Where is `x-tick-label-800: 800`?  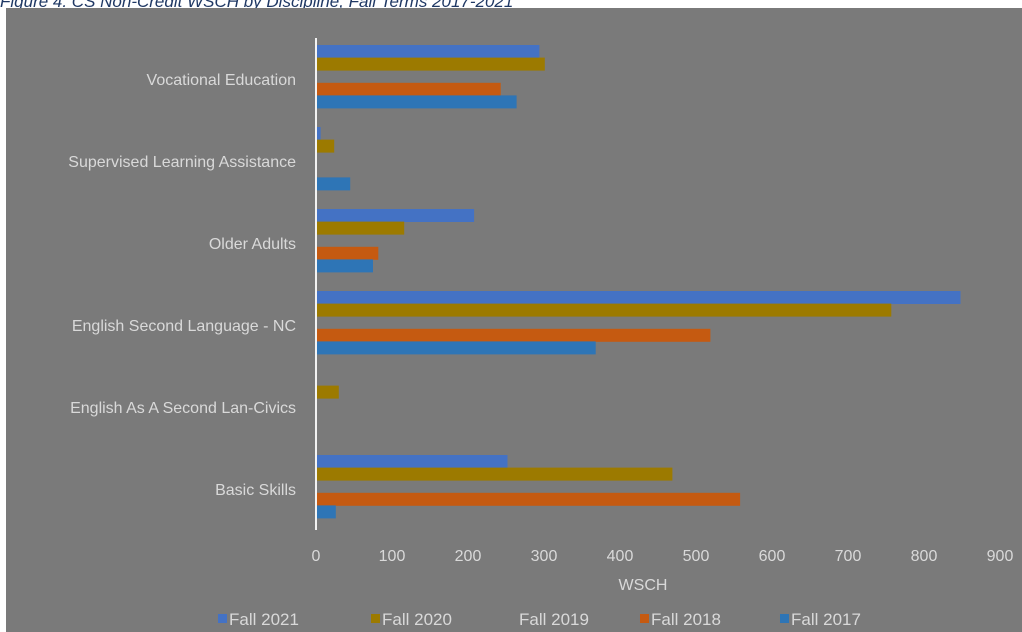 x-tick-label-800: 800 is located at coordinates (924, 556).